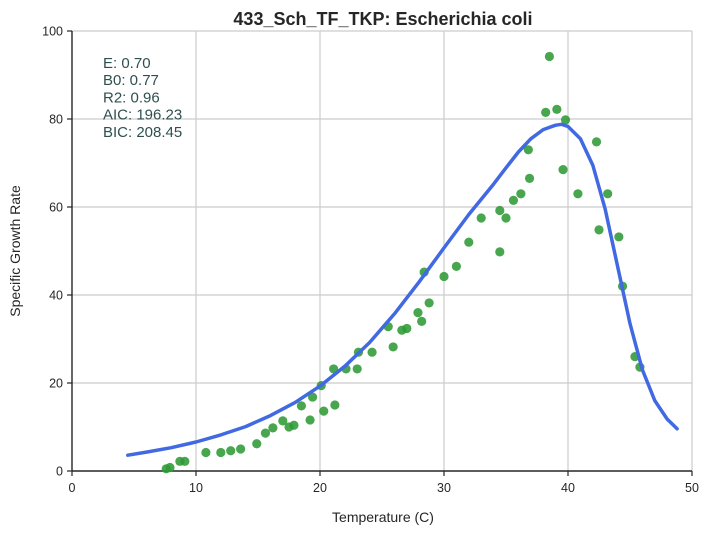 This screenshot has width=710, height=534. Describe the element at coordinates (142, 132) in the screenshot. I see `fit-statistic: BIC: 208.45` at that location.